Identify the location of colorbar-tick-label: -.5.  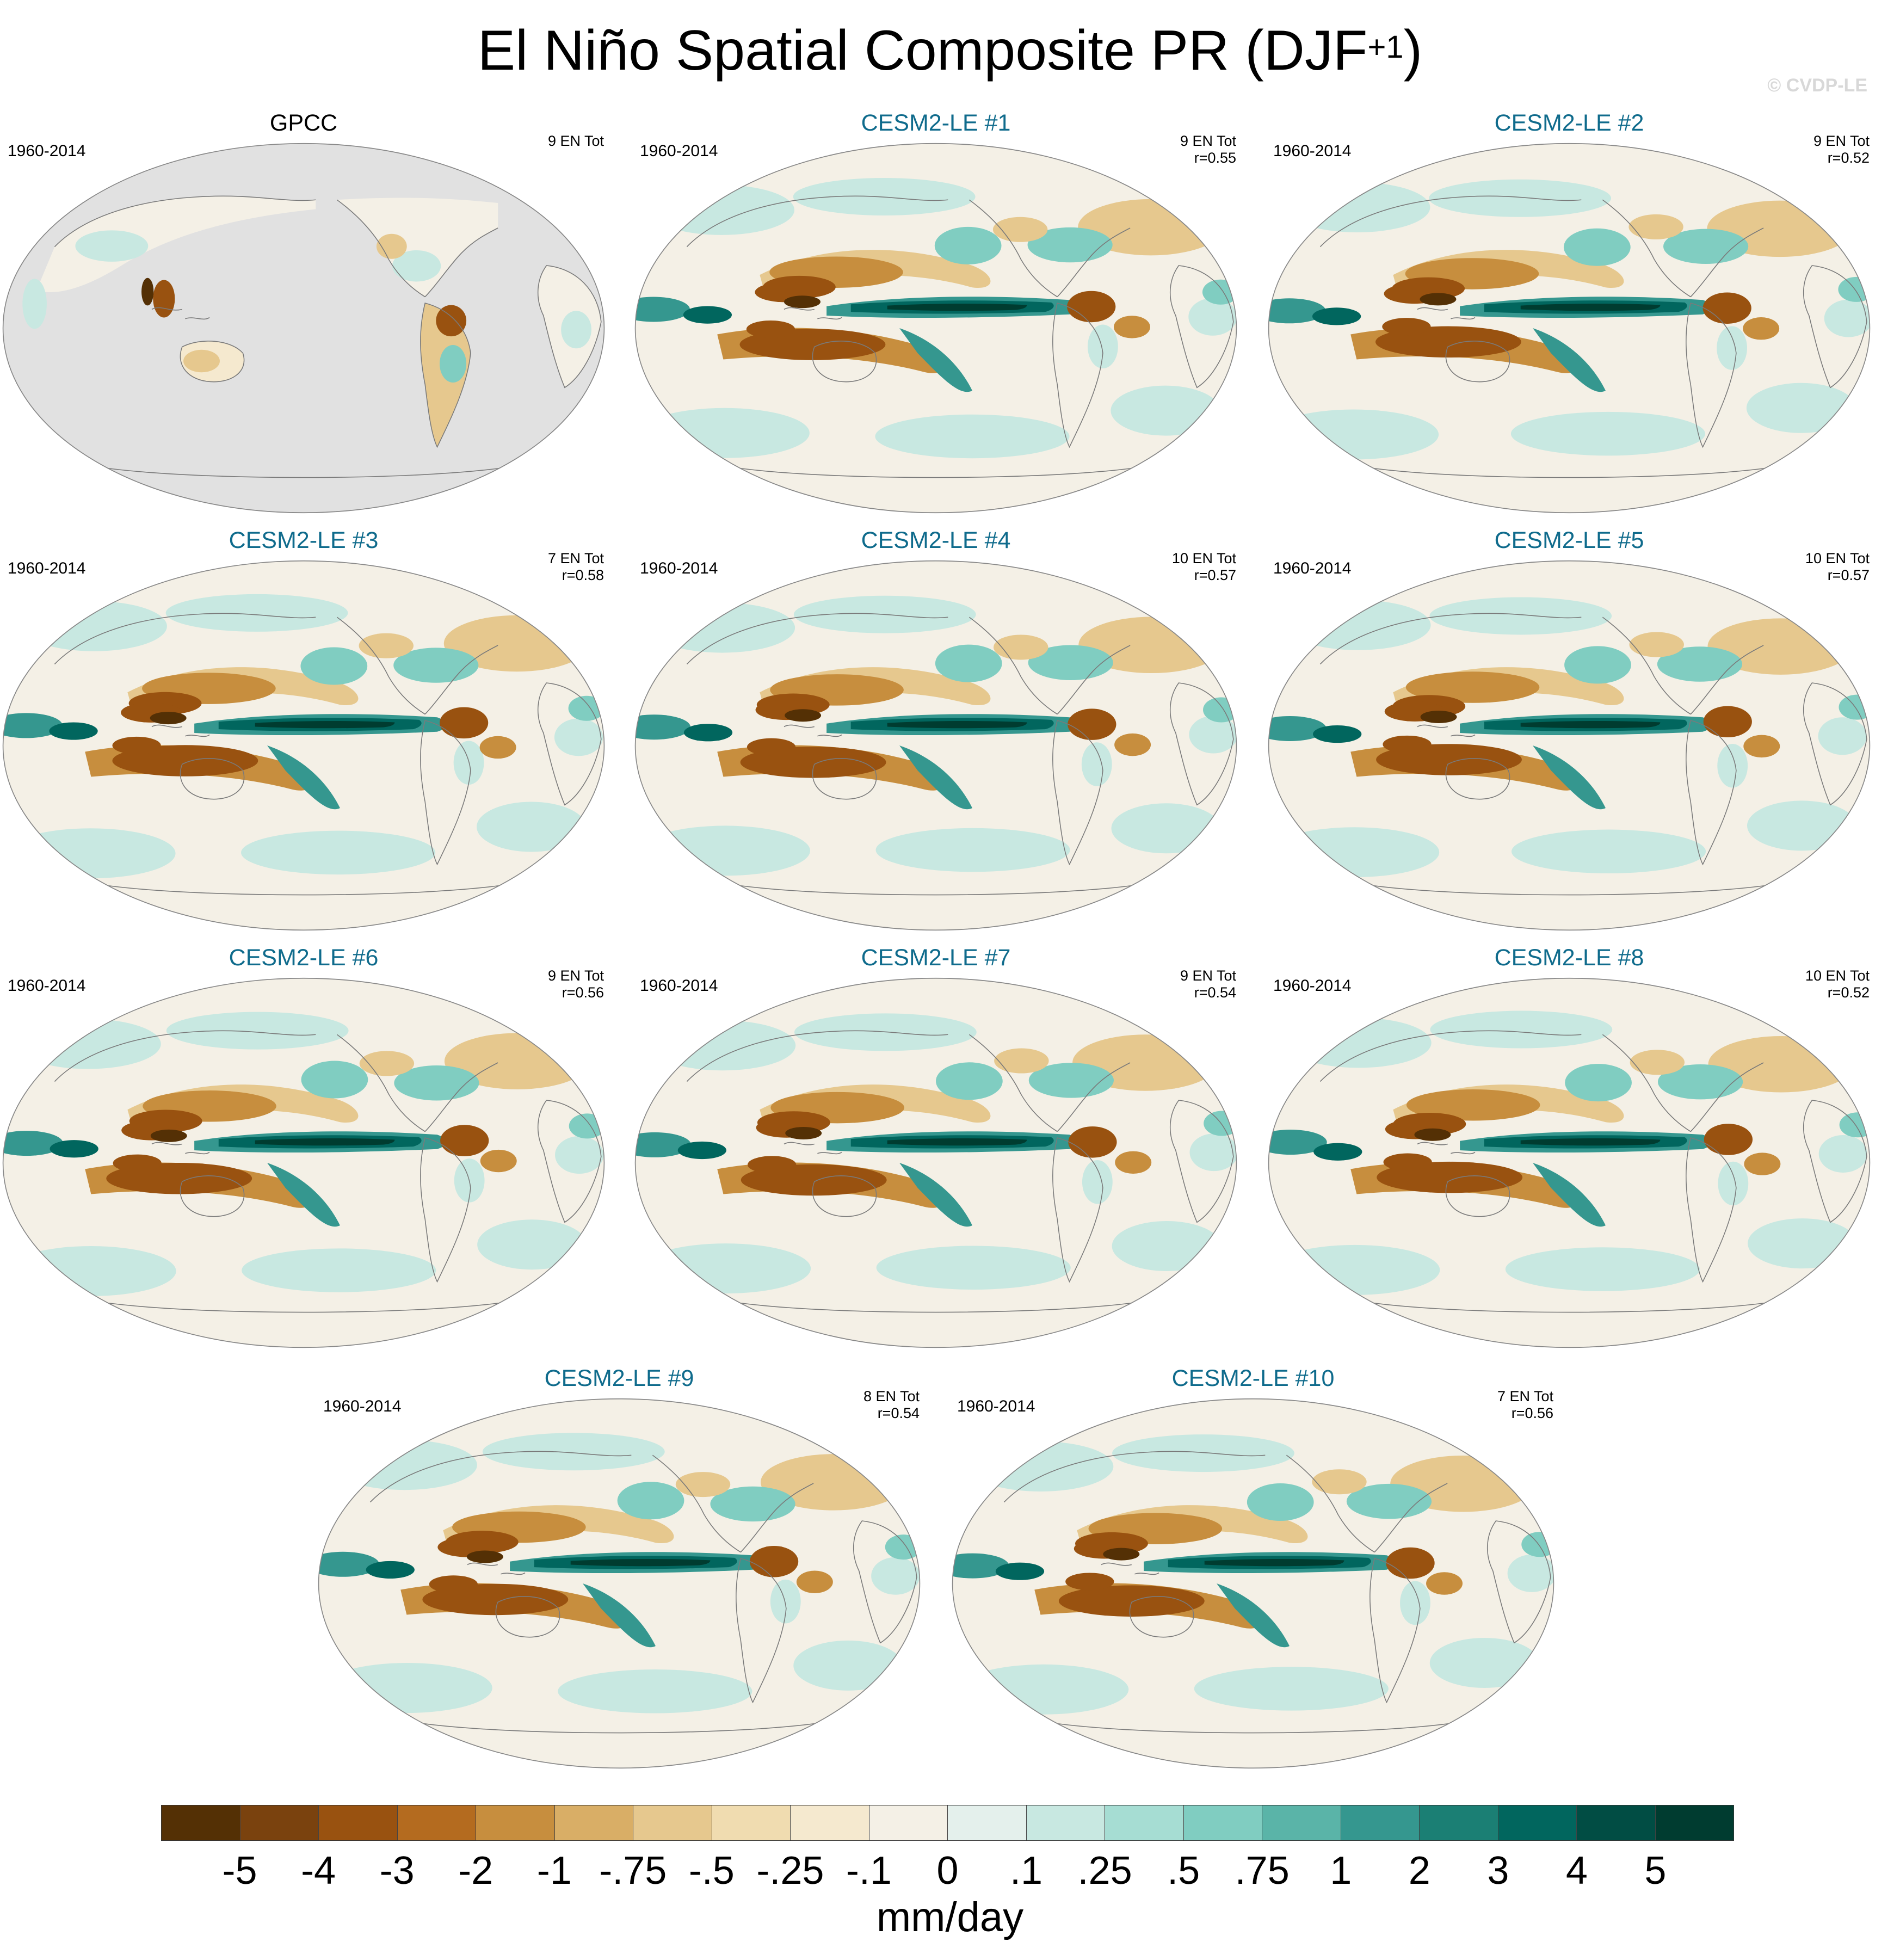
(711, 1871).